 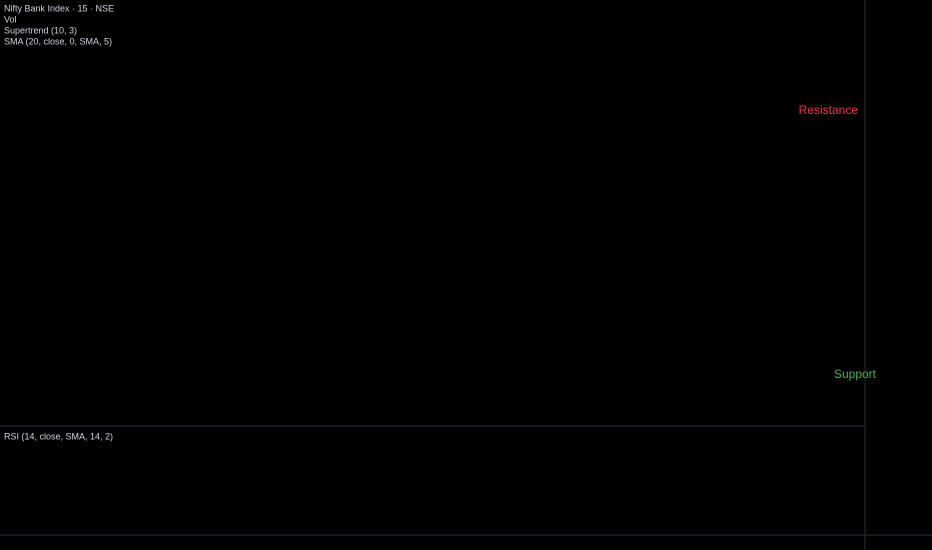 I want to click on indicator-label: Vol, so click(x=10, y=19).